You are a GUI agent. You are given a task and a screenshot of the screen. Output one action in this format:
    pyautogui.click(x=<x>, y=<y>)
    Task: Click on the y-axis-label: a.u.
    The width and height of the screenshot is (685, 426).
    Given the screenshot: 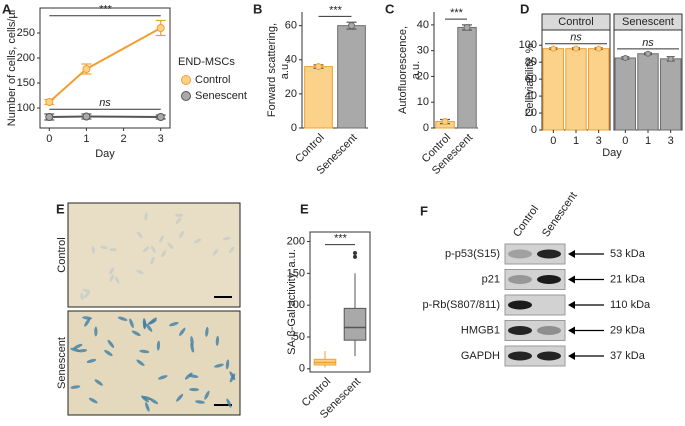 What is the action you would take?
    pyautogui.click(x=285, y=70)
    